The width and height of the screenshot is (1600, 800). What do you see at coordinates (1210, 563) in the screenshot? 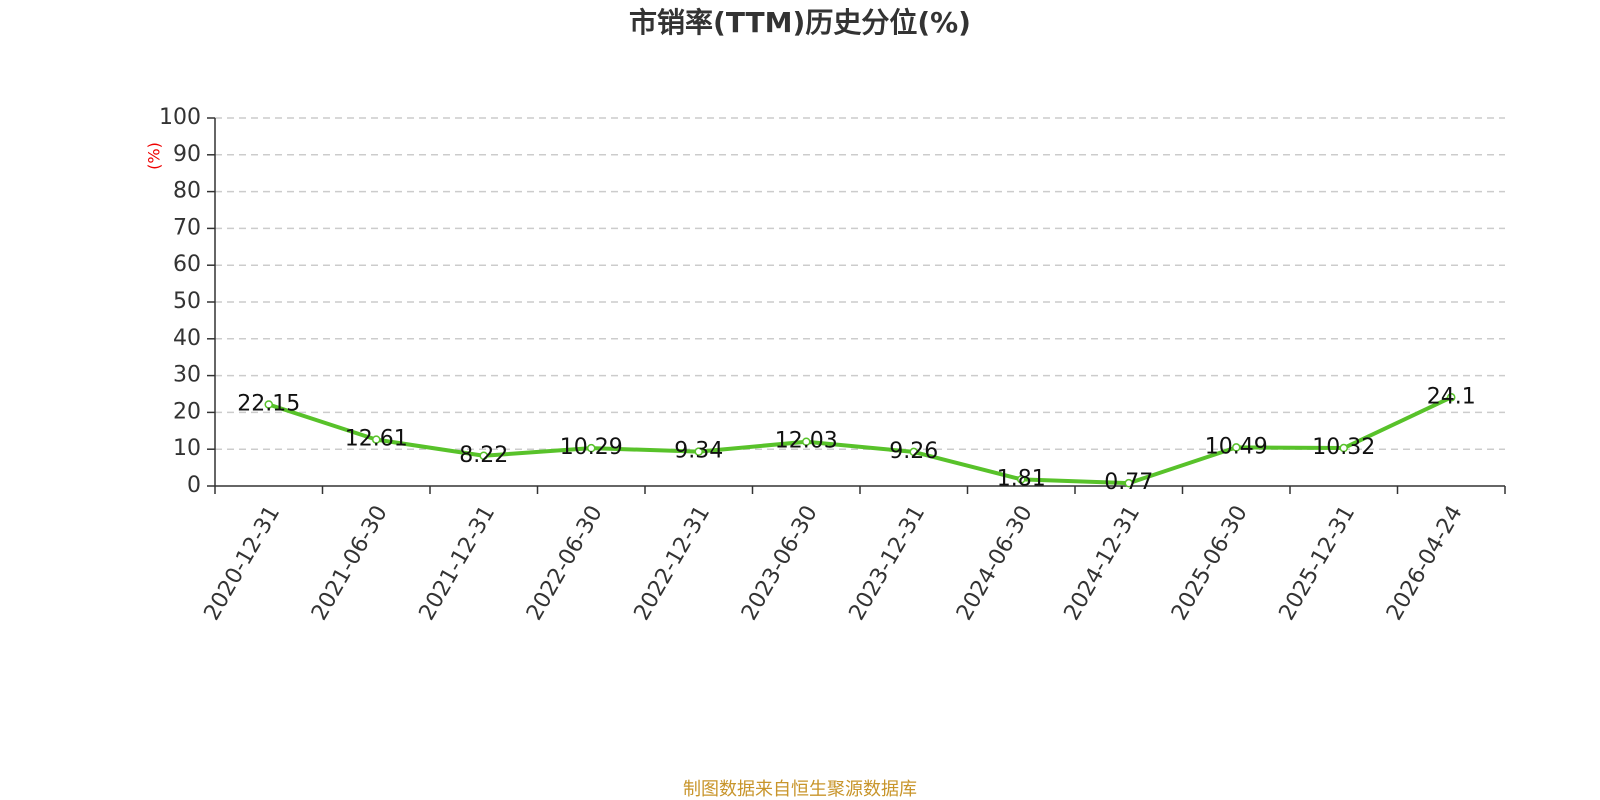
I see `x-tick-label: 2025-06-30` at bounding box center [1210, 563].